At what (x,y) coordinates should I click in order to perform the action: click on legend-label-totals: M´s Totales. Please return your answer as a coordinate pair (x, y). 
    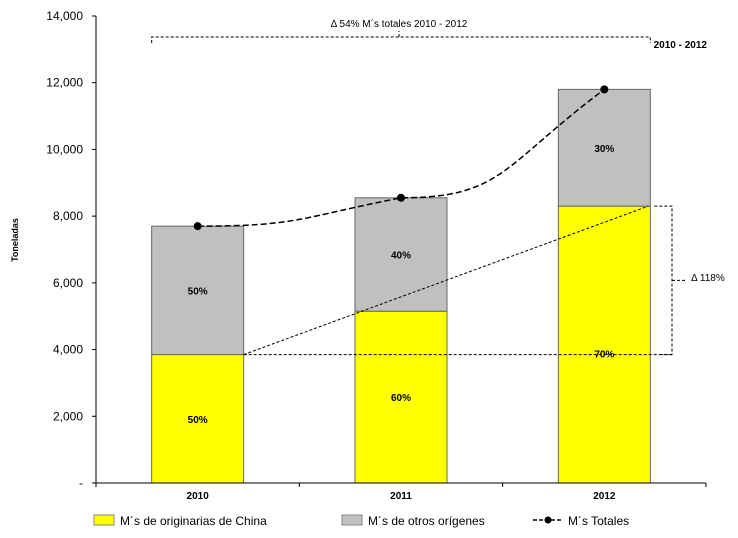
    Looking at the image, I should click on (598, 521).